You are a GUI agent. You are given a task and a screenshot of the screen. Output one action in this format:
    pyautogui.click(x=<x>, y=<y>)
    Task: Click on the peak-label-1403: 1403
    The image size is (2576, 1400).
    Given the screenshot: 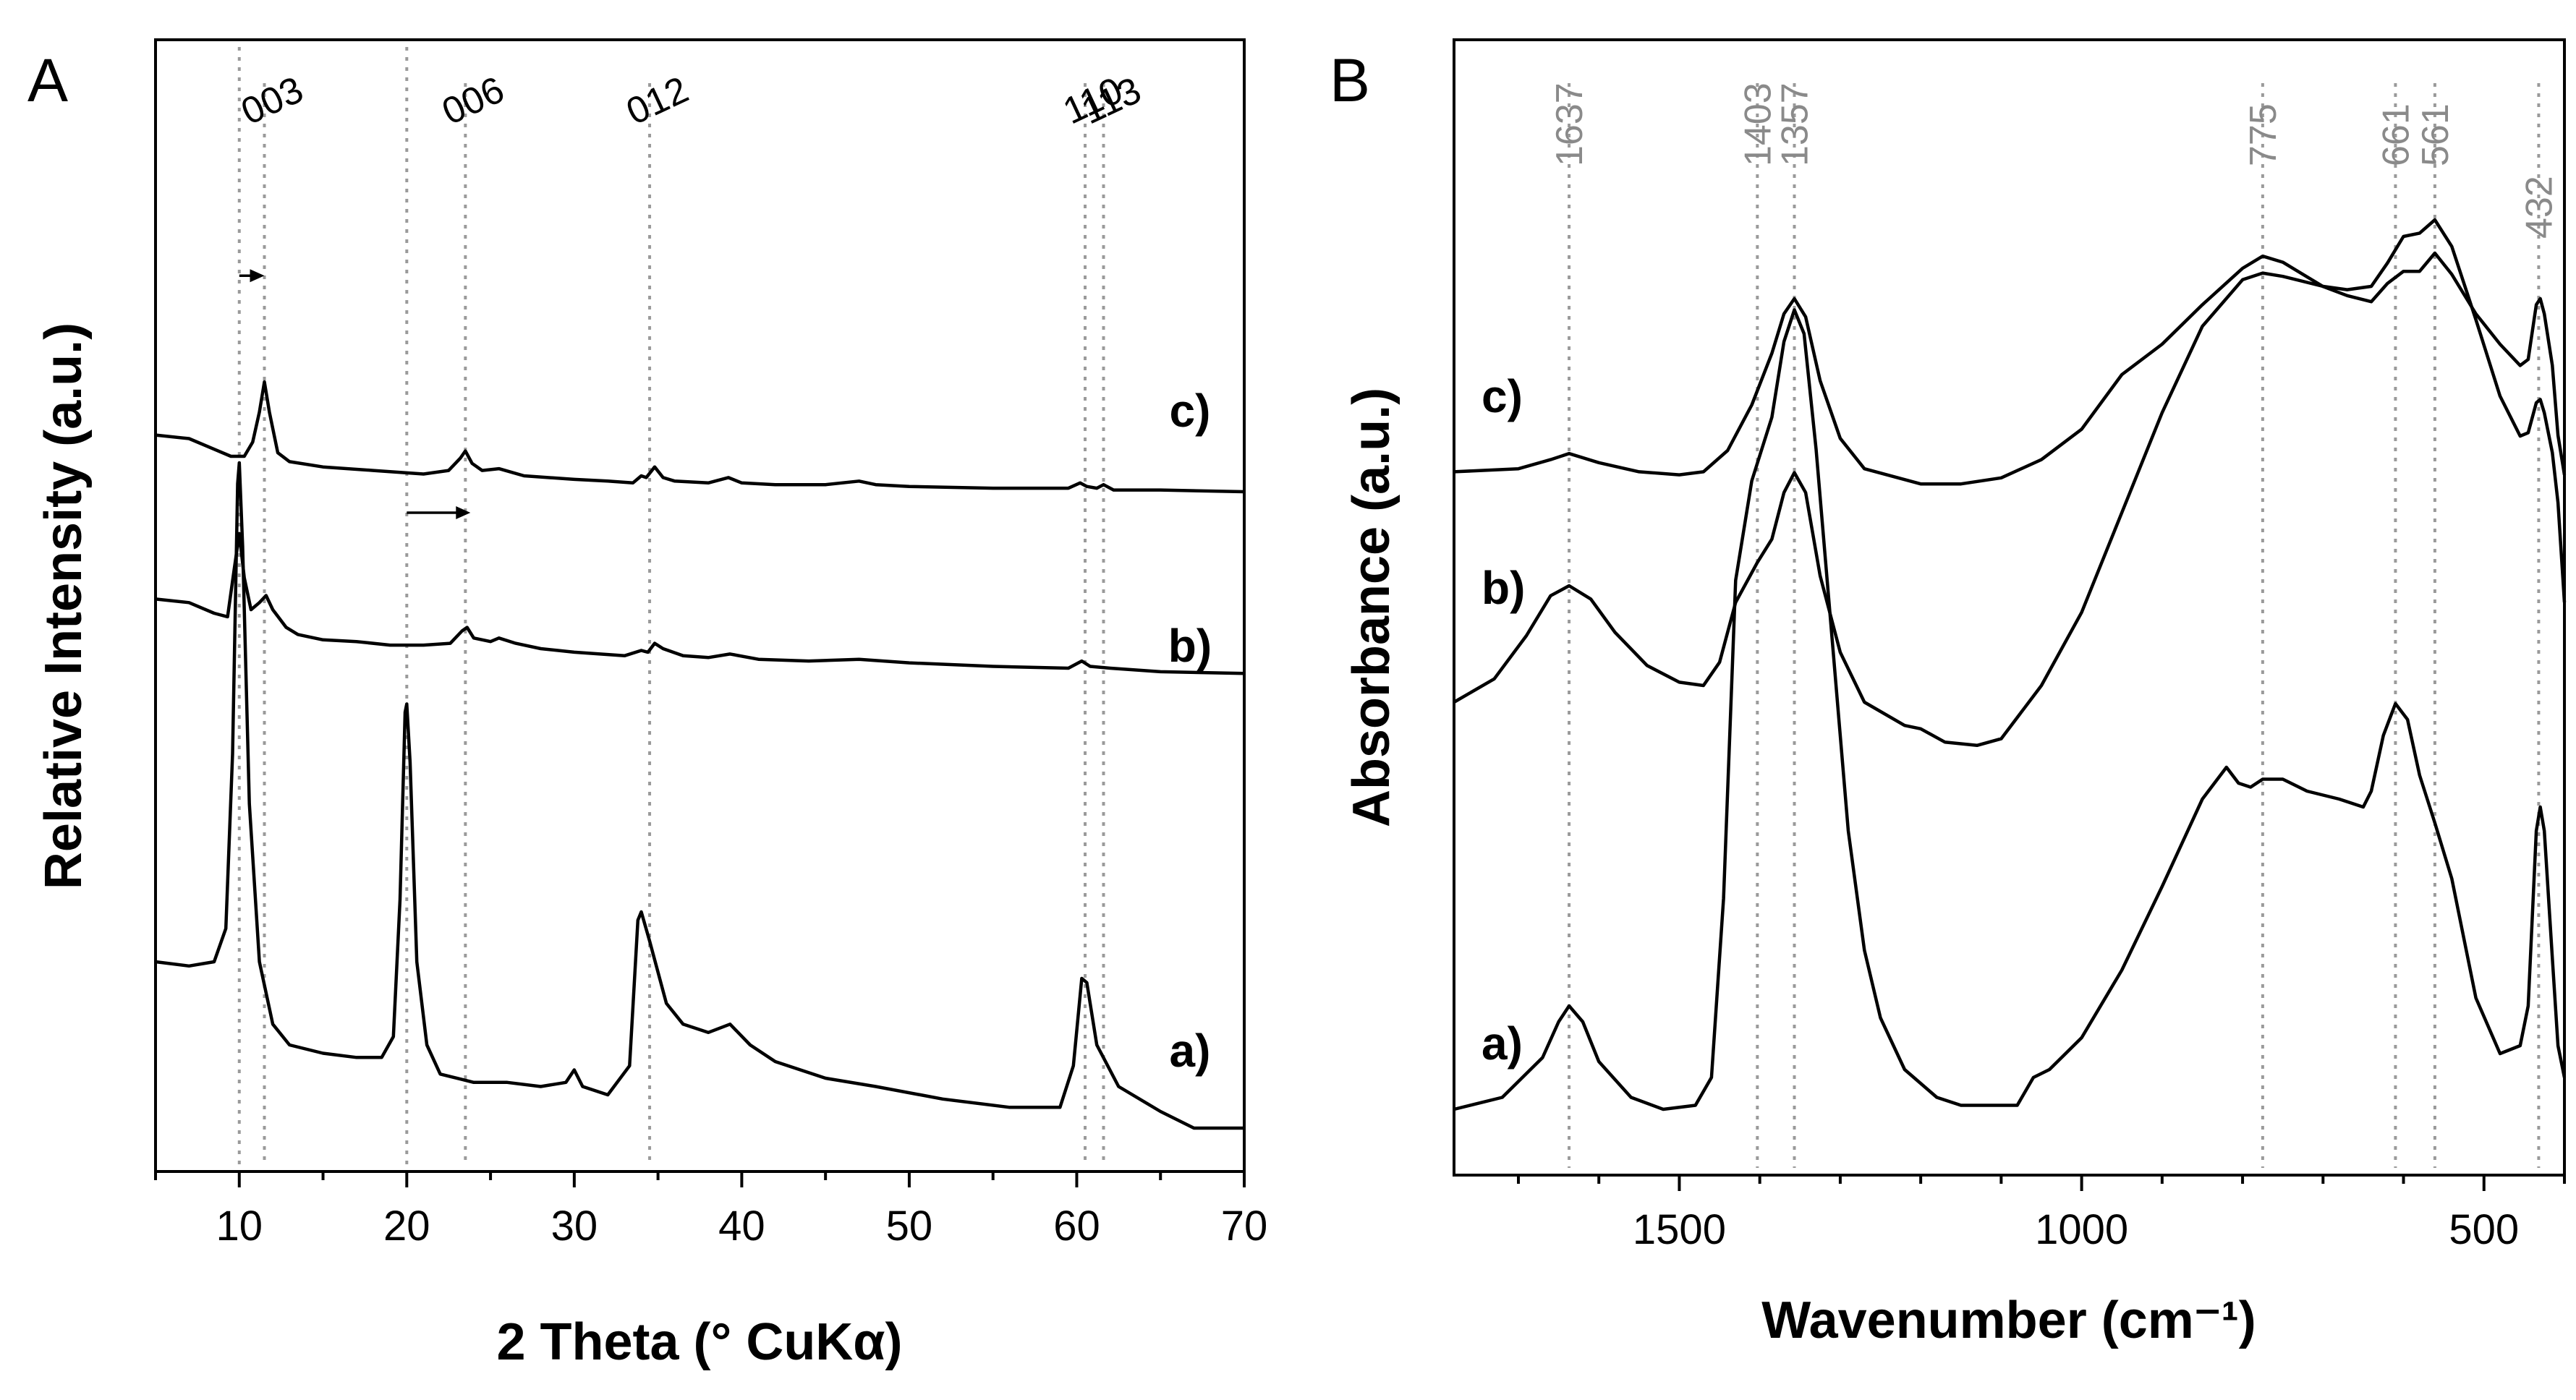 What is the action you would take?
    pyautogui.click(x=1758, y=124)
    